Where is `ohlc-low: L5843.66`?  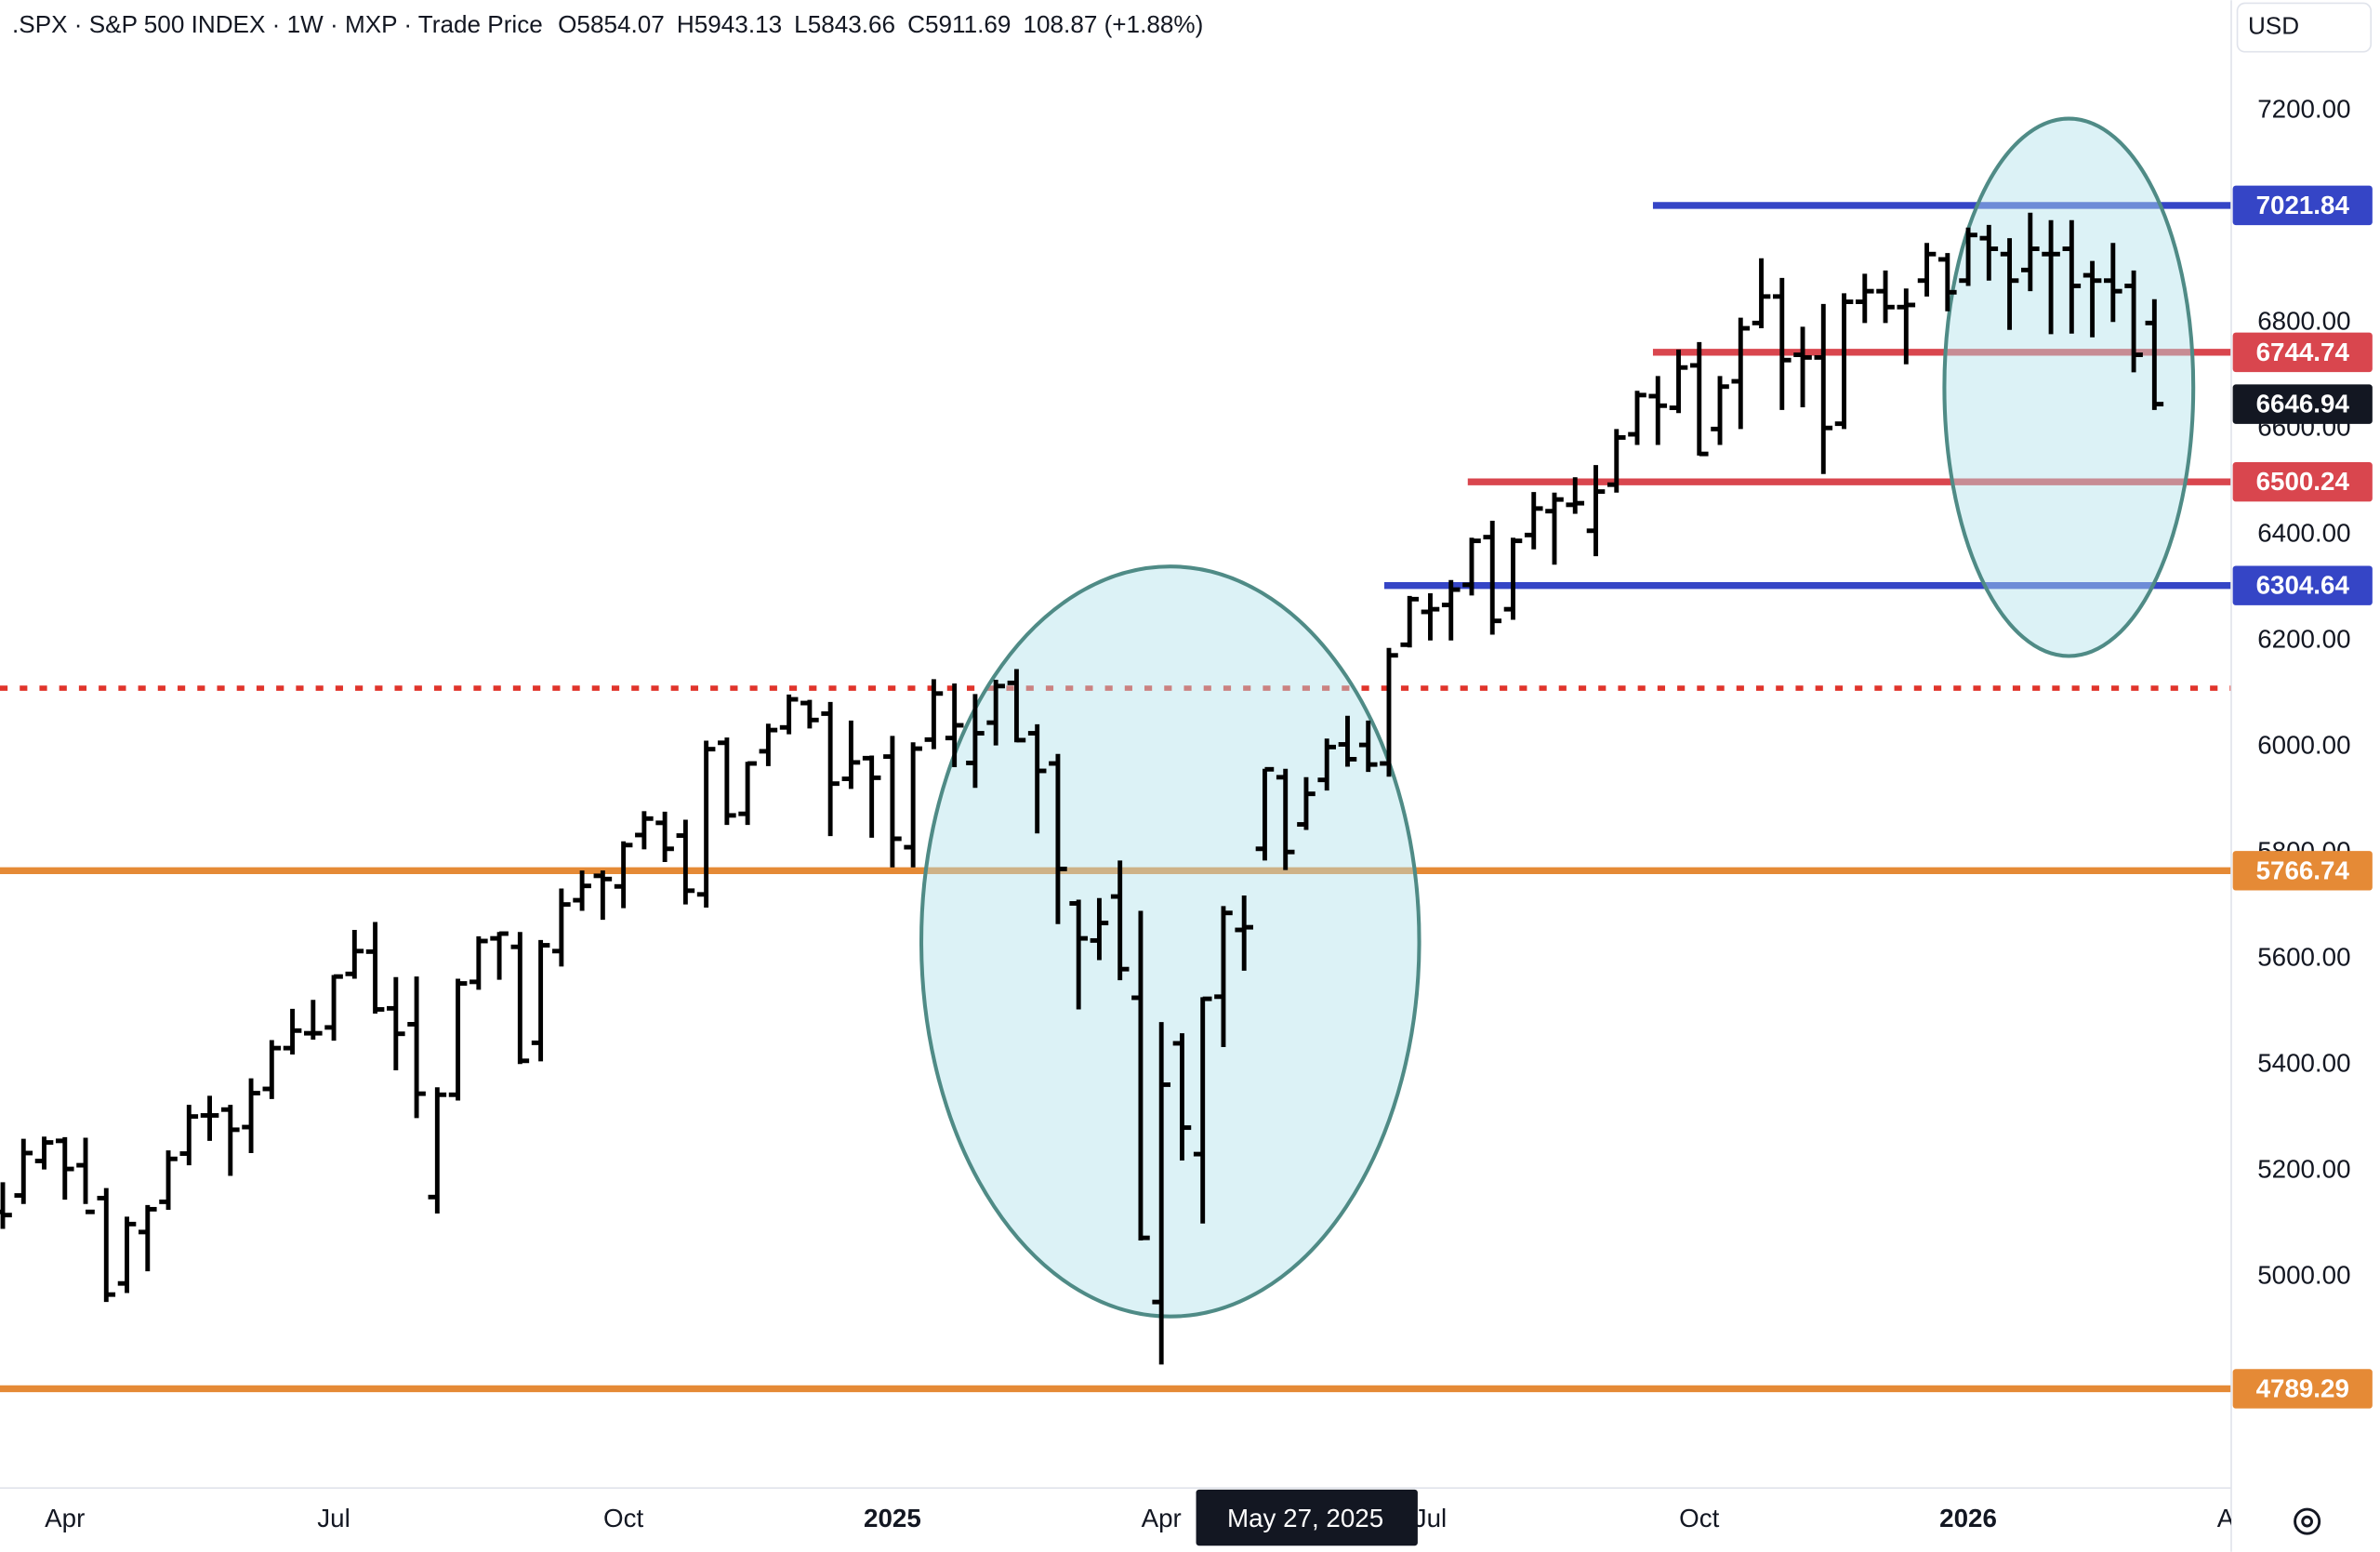
ohlc-low: L5843.66 is located at coordinates (844, 24).